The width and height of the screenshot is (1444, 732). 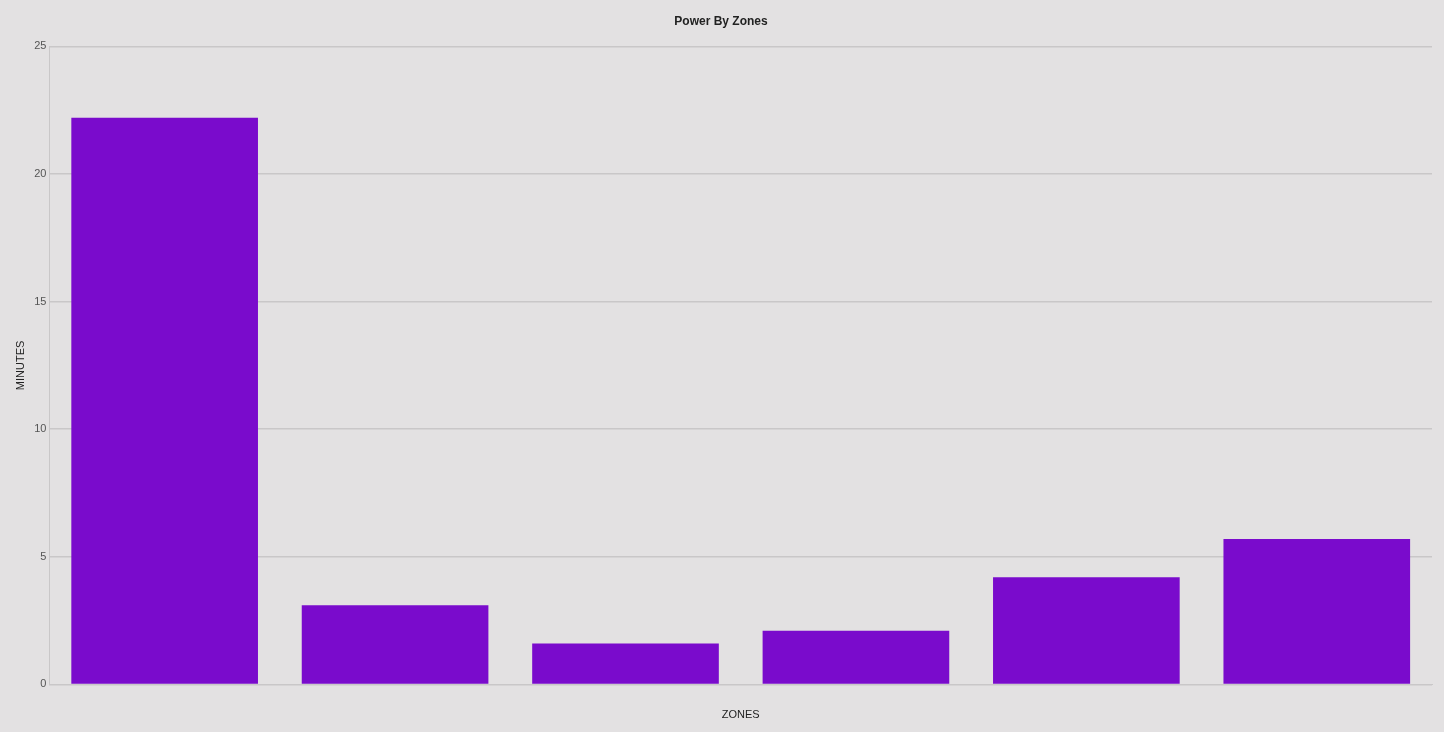 What do you see at coordinates (19, 365) in the screenshot?
I see `y-axis-title: MINUTES` at bounding box center [19, 365].